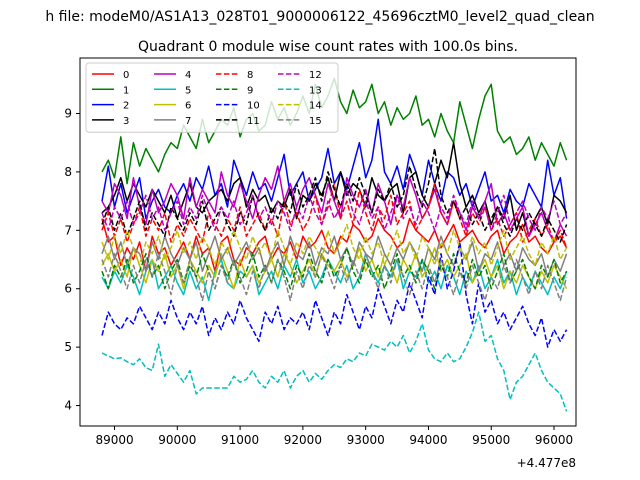  What do you see at coordinates (68, 230) in the screenshot?
I see `y-tick-label: 7` at bounding box center [68, 230].